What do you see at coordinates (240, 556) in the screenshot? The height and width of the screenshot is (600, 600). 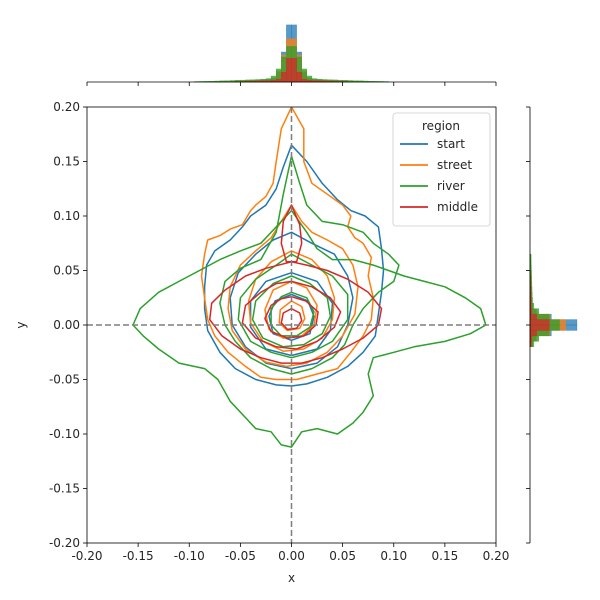 I see `x-tick-label: -0.05` at bounding box center [240, 556].